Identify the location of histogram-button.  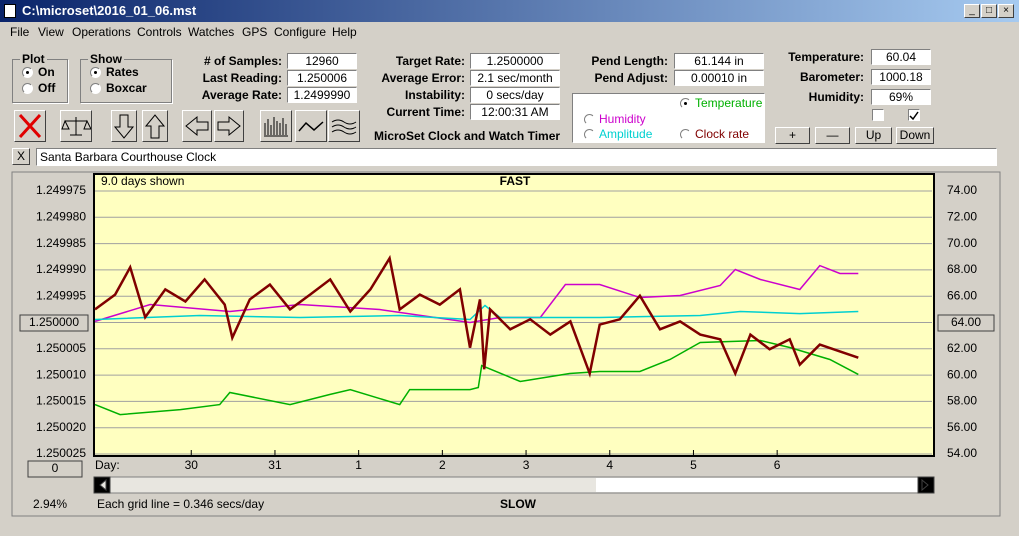
(276, 126).